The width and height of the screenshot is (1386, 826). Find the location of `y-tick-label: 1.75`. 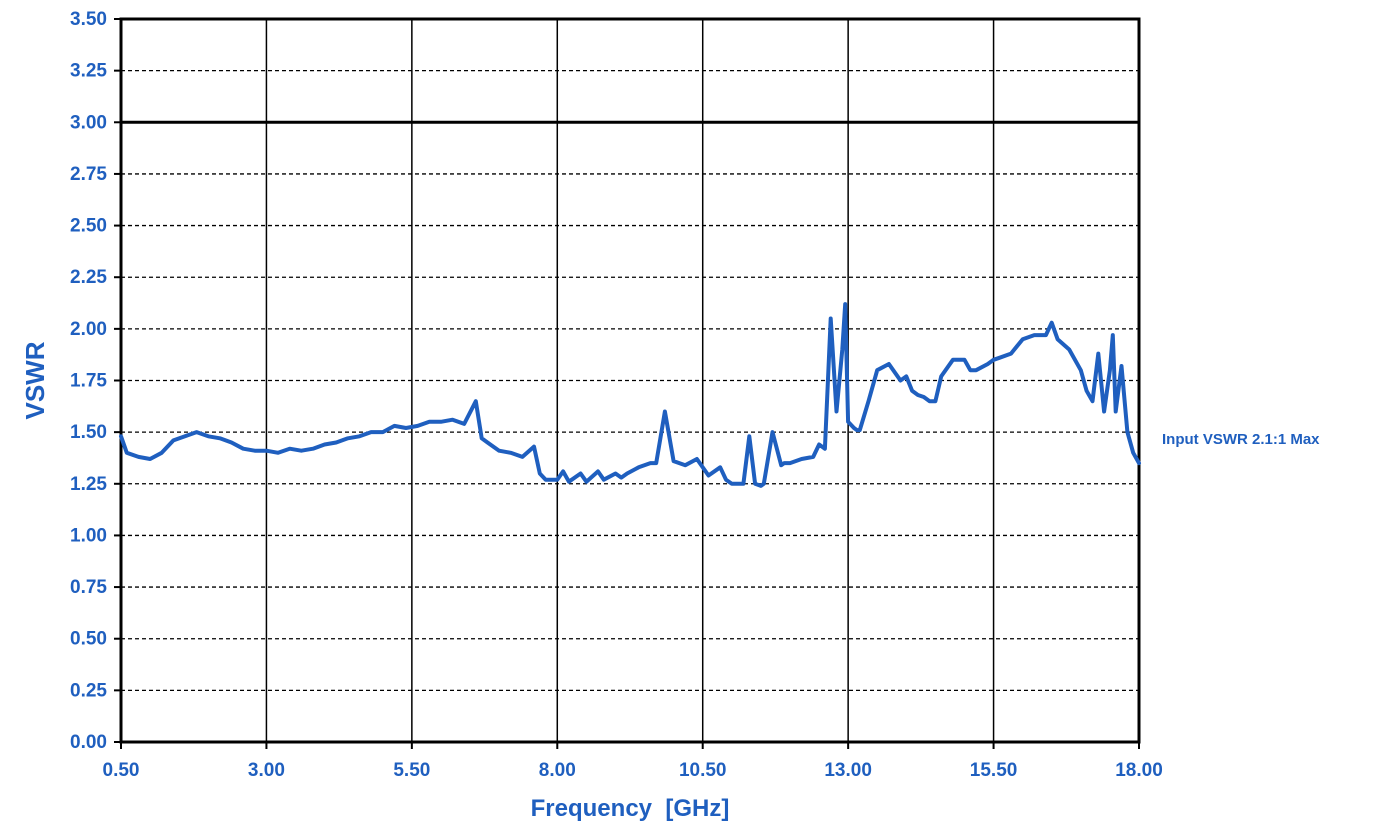

y-tick-label: 1.75 is located at coordinates (88, 381).